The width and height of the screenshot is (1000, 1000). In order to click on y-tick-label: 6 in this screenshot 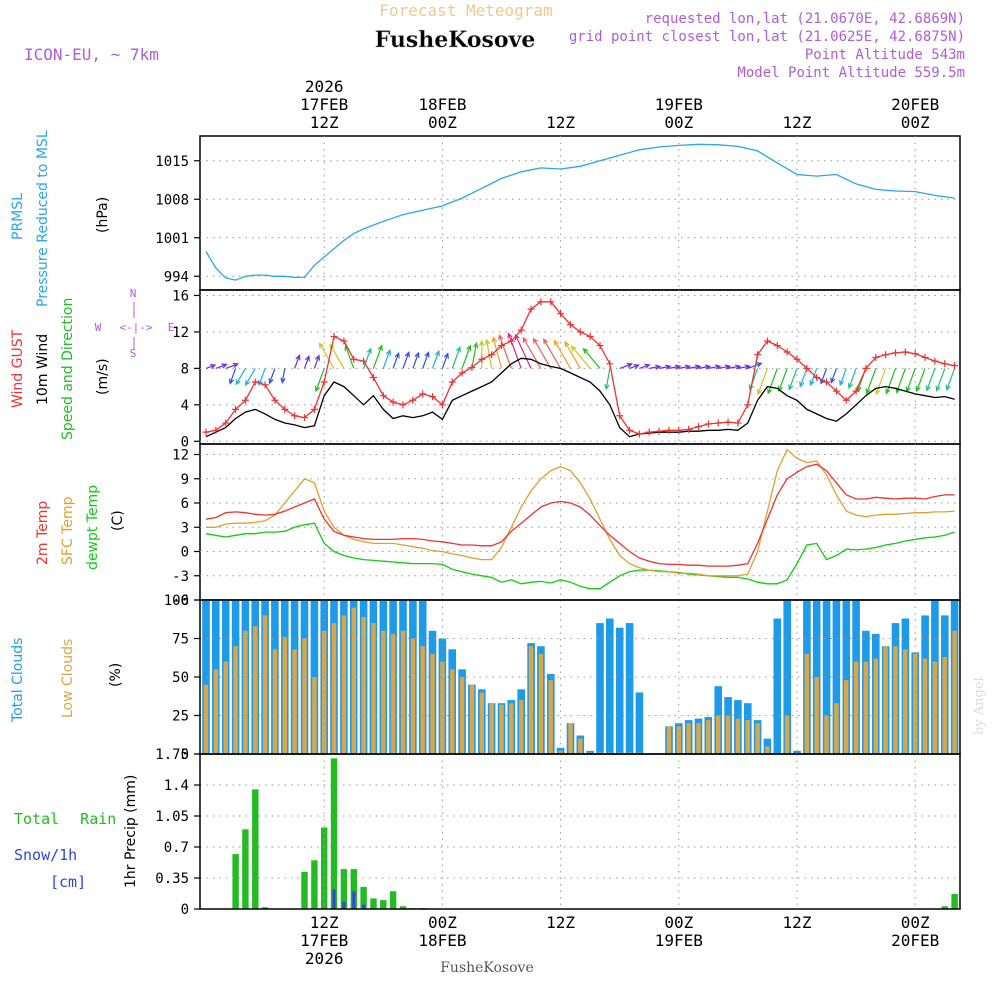, I will do `click(185, 504)`.